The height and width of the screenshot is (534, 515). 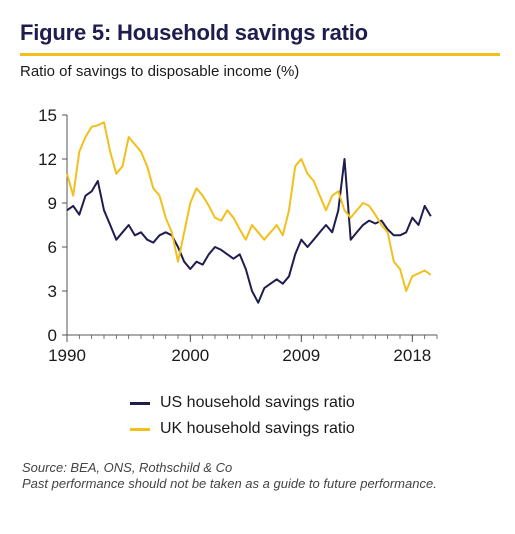 What do you see at coordinates (47, 115) in the screenshot?
I see `y-tick-label: 15` at bounding box center [47, 115].